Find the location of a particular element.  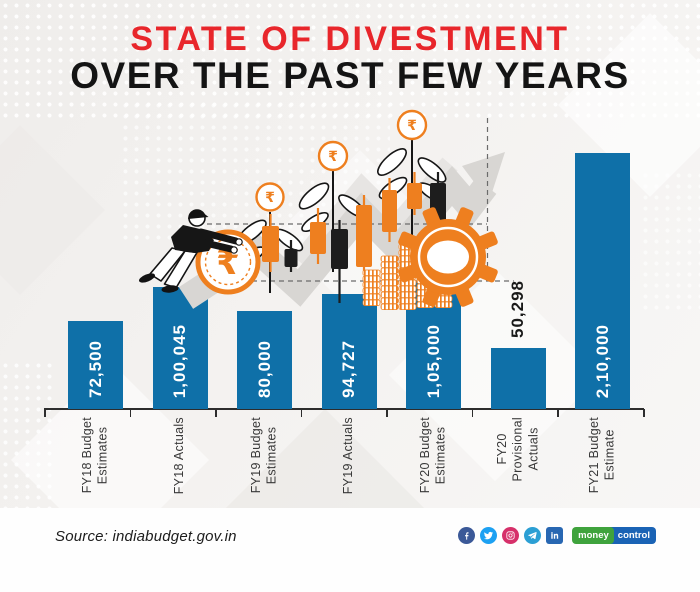

title-line-2: OVER THE PAST FEW YEARS is located at coordinates (350, 75).